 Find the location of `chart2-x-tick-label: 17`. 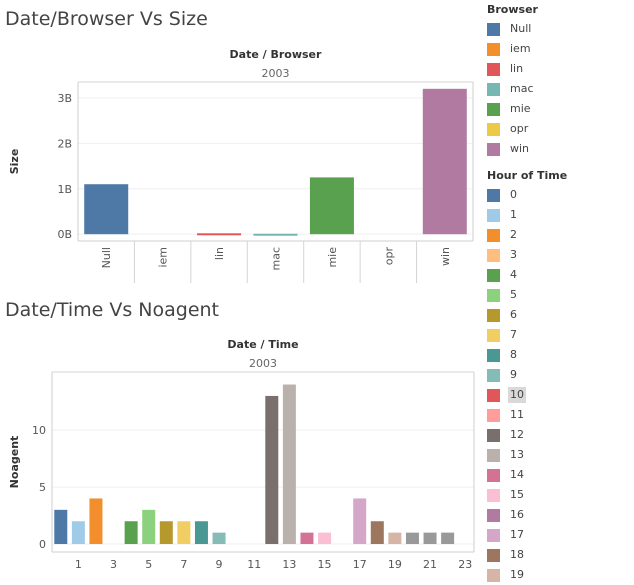

chart2-x-tick-label: 17 is located at coordinates (360, 564).